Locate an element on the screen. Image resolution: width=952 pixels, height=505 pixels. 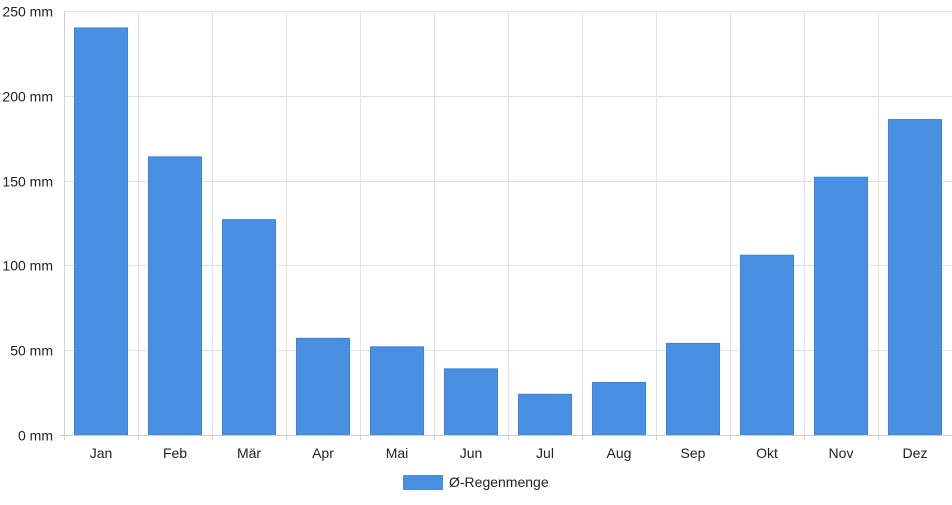
bar-jul is located at coordinates (545, 414).